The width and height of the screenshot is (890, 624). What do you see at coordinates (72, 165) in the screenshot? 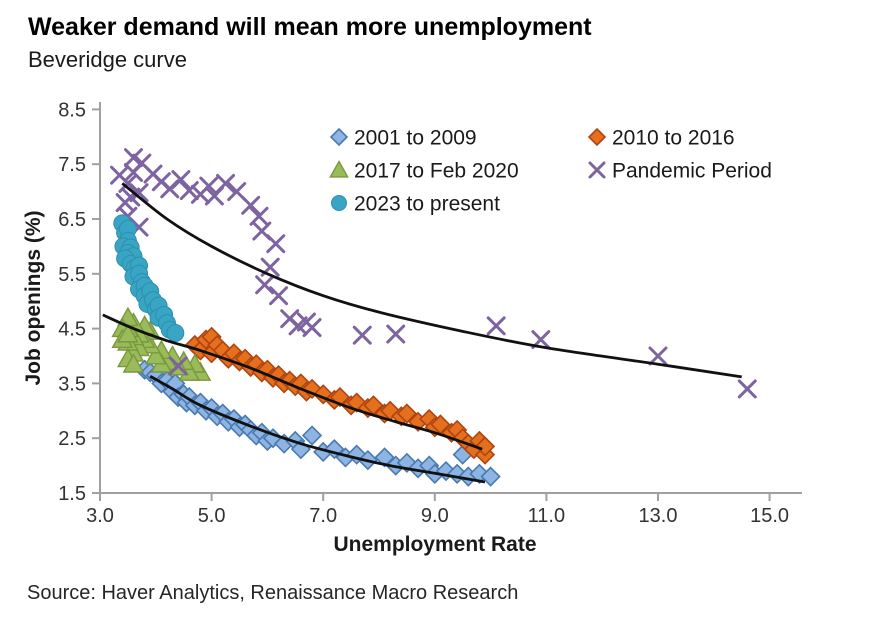
I see `y-tick-label: 7.5` at bounding box center [72, 165].